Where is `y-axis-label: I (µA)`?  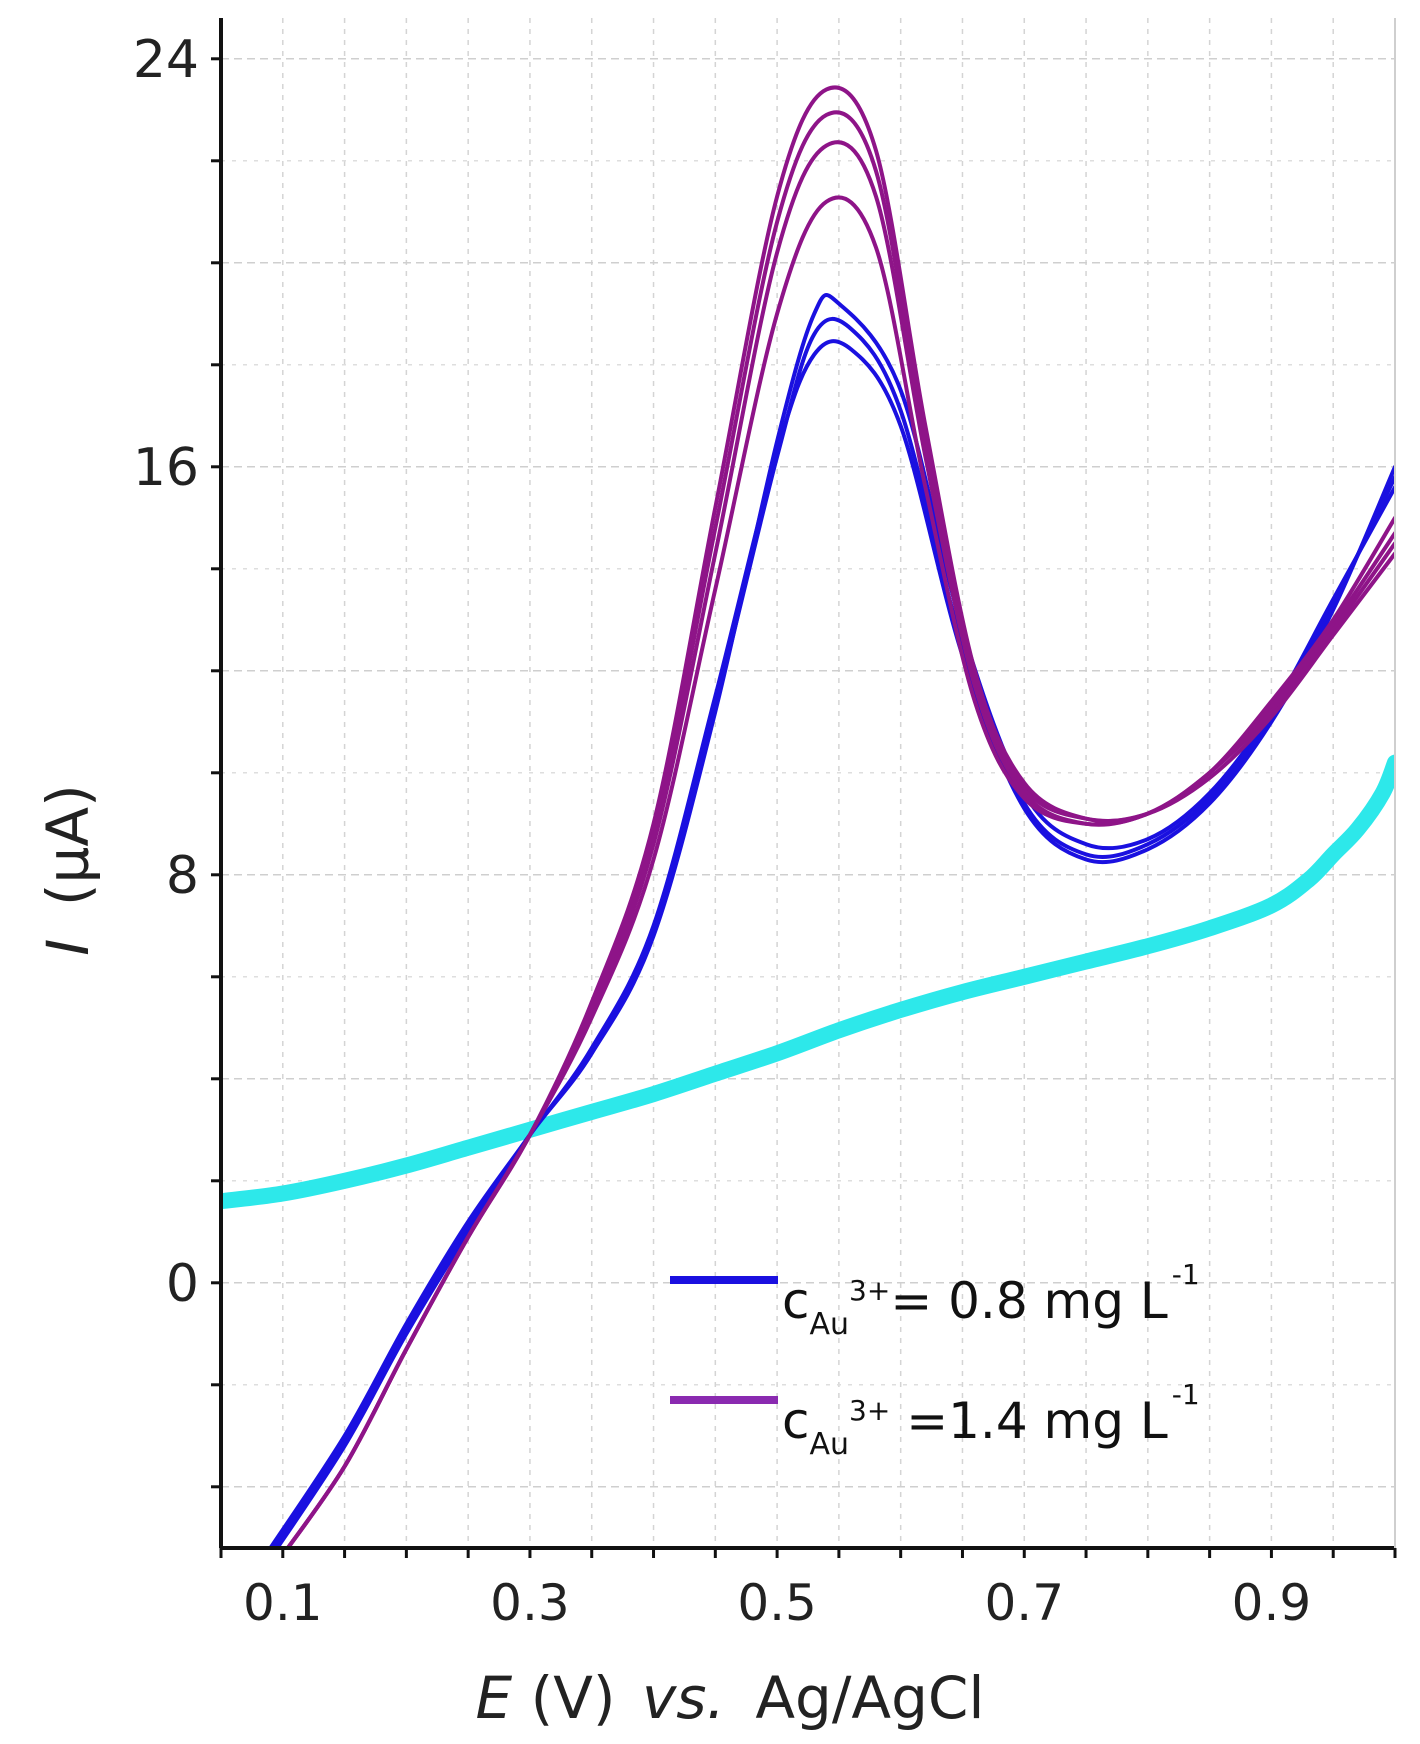 y-axis-label: I (µA) is located at coordinates (68, 869).